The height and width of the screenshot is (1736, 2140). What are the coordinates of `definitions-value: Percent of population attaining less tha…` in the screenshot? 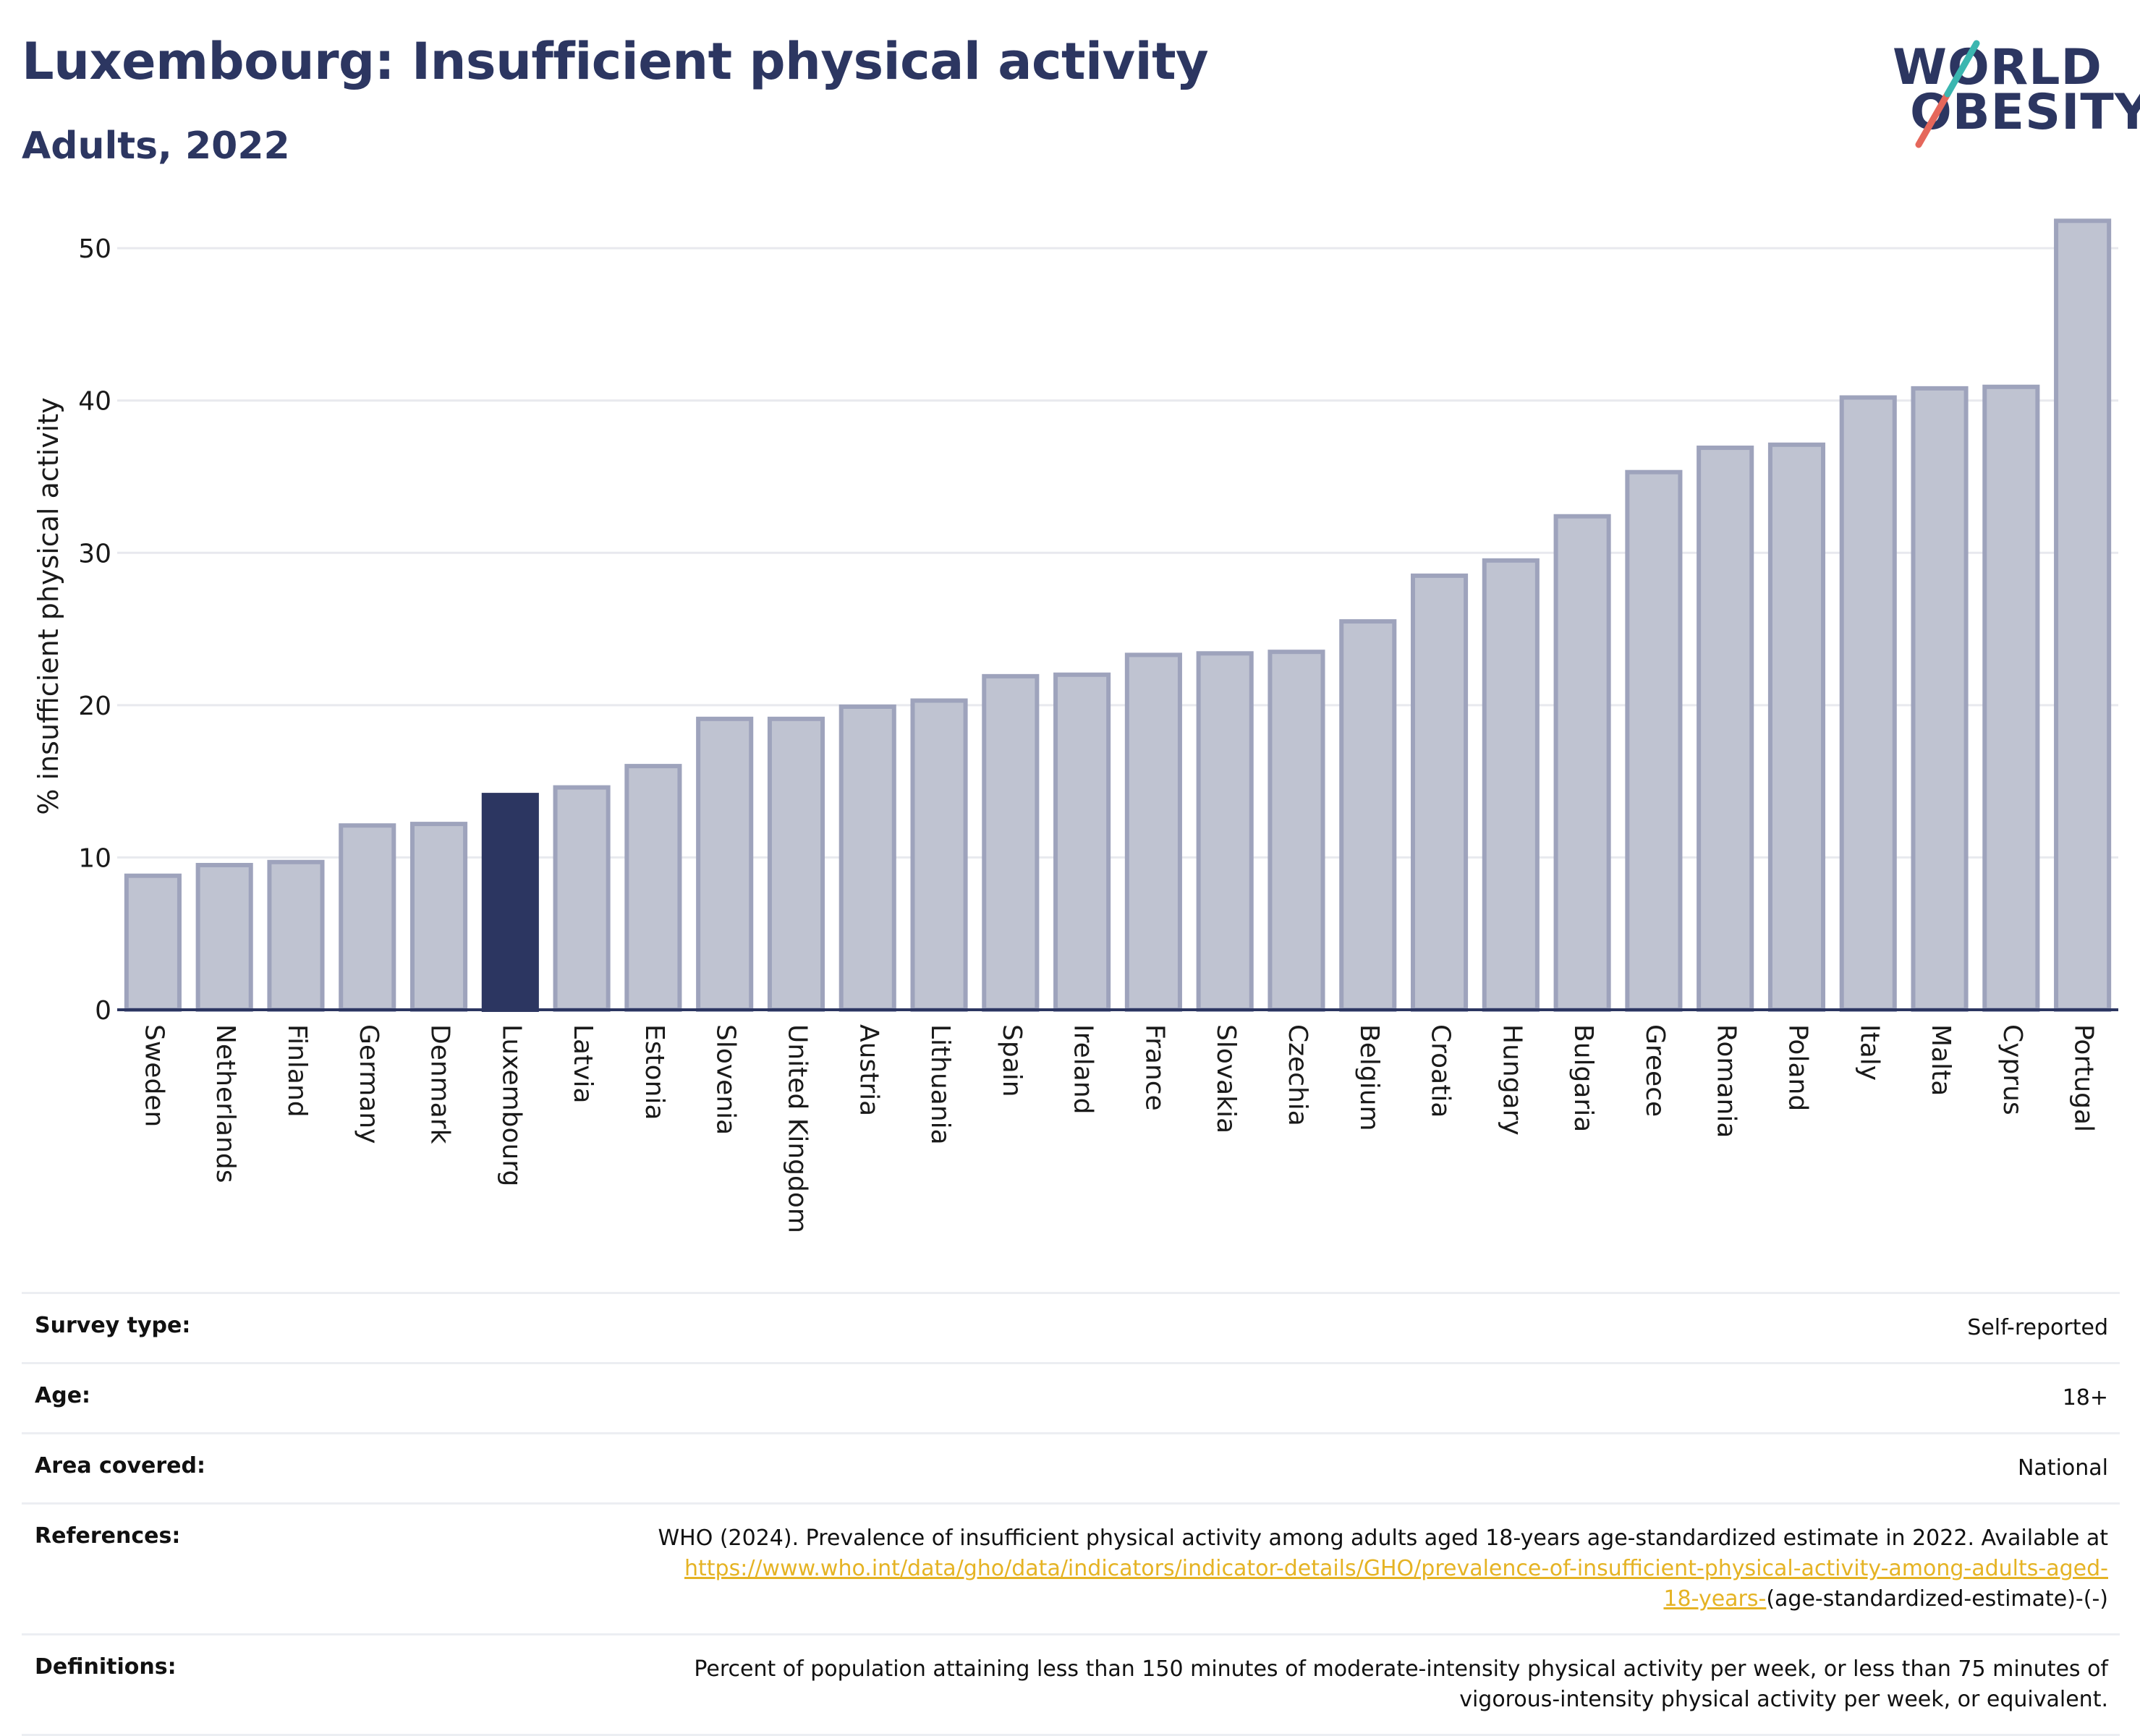 It's located at (1336, 1684).